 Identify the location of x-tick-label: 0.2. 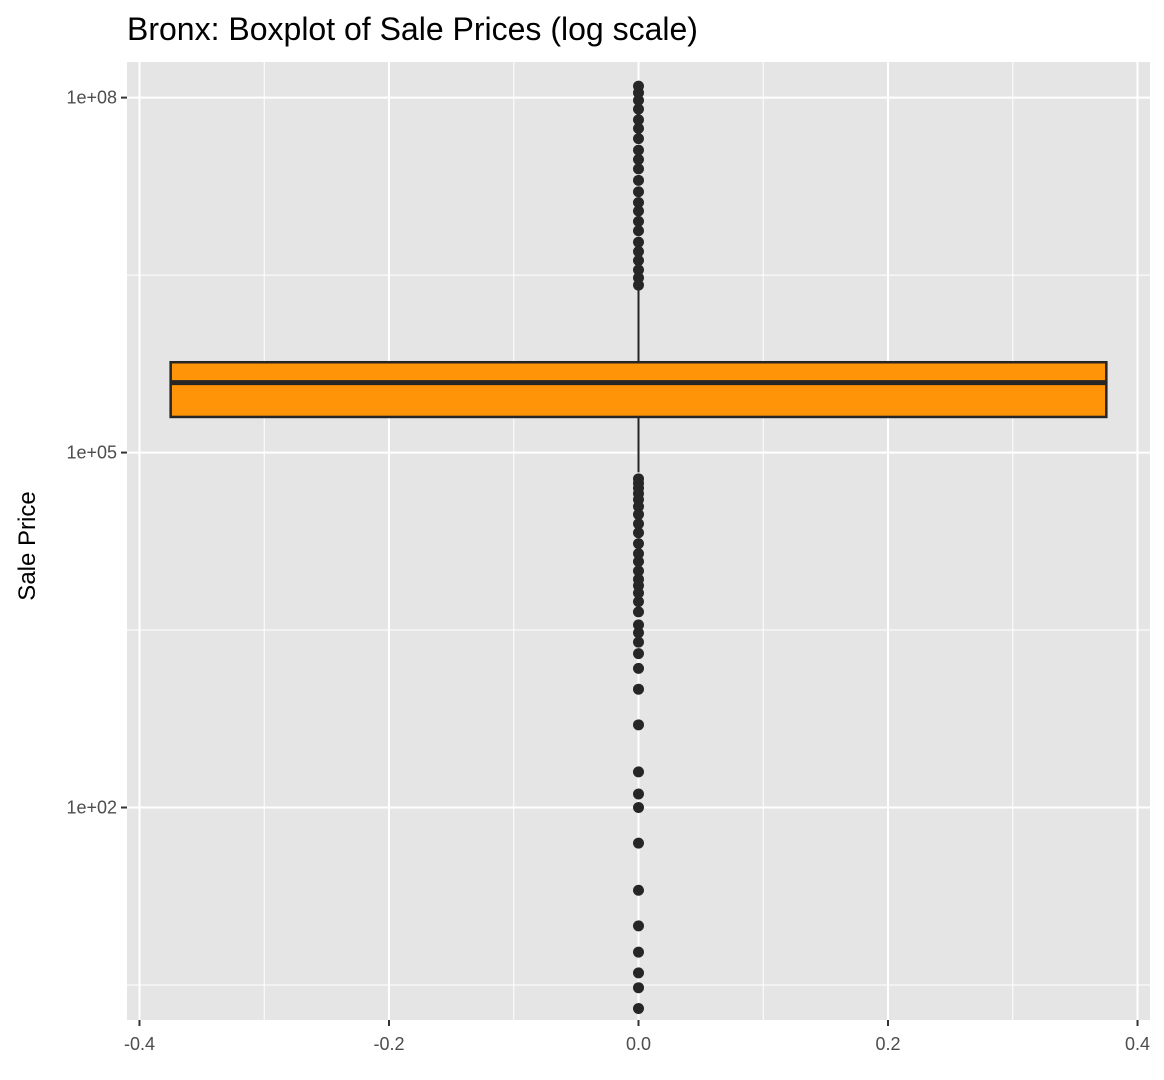
(887, 1044).